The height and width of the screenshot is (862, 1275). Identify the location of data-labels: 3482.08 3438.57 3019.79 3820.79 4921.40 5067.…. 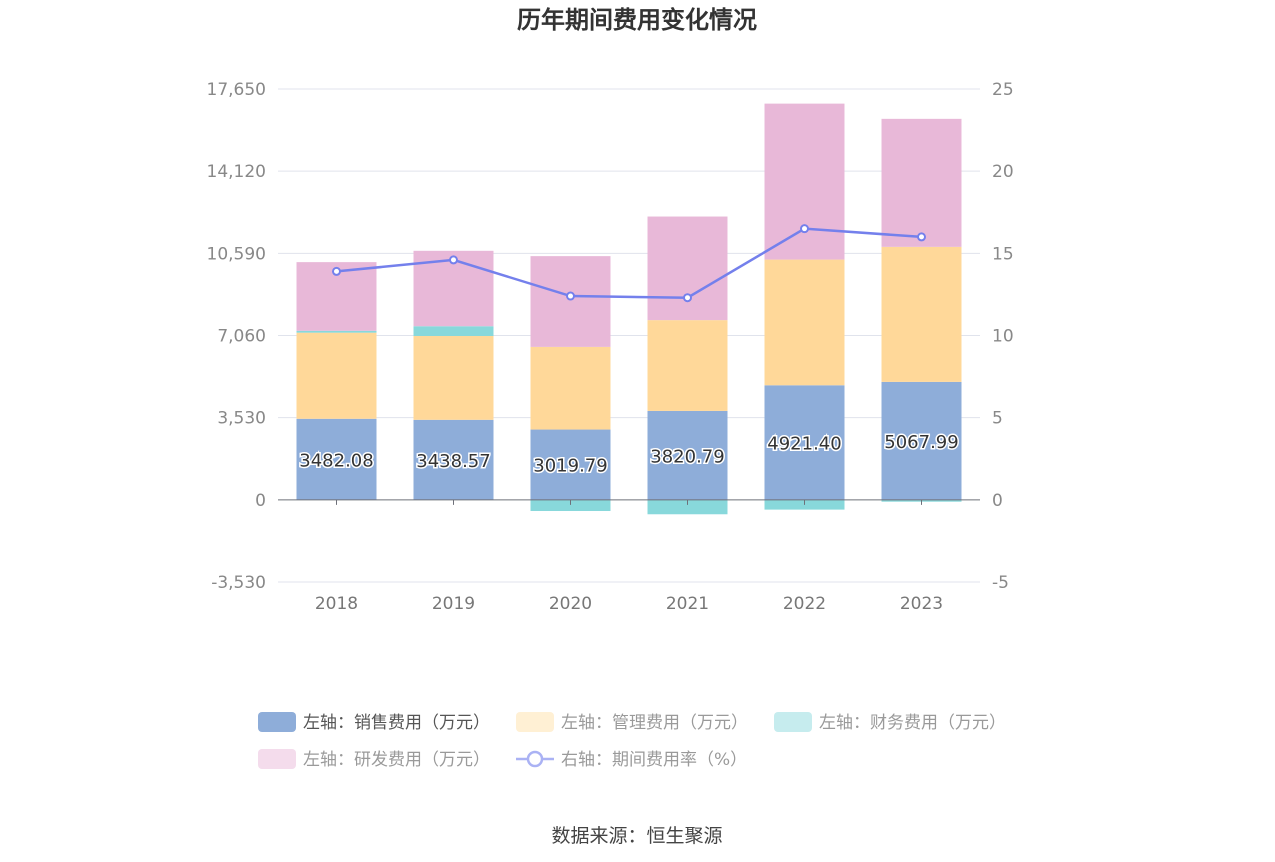
(629, 454).